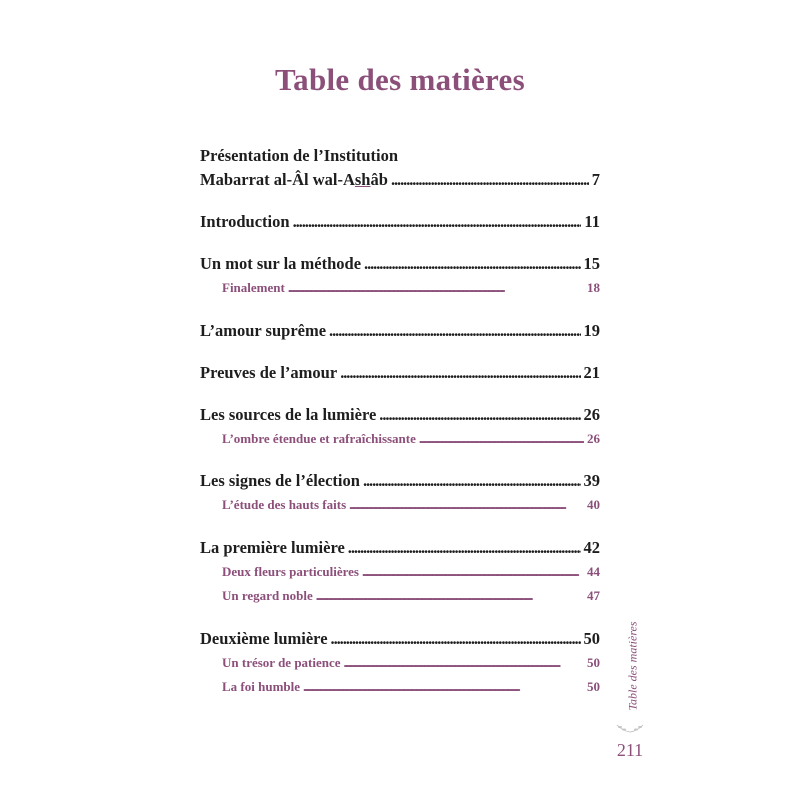 This screenshot has height=800, width=800. Describe the element at coordinates (632, 666) in the screenshot. I see `running-head: Table des matières` at that location.